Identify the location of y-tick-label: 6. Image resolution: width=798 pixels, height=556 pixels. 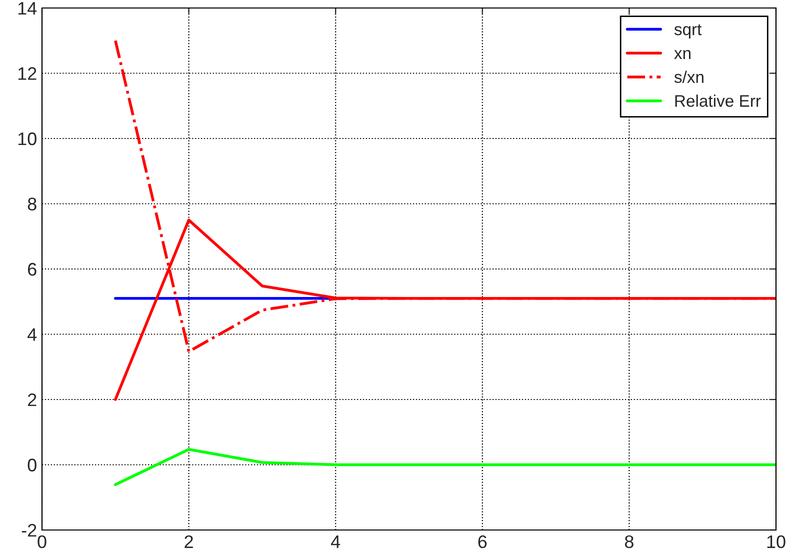
(32, 269).